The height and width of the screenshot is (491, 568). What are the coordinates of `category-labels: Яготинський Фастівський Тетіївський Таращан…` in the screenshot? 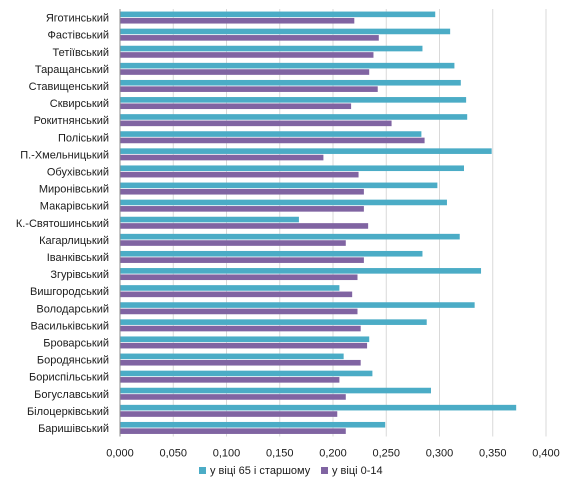 It's located at (62, 224).